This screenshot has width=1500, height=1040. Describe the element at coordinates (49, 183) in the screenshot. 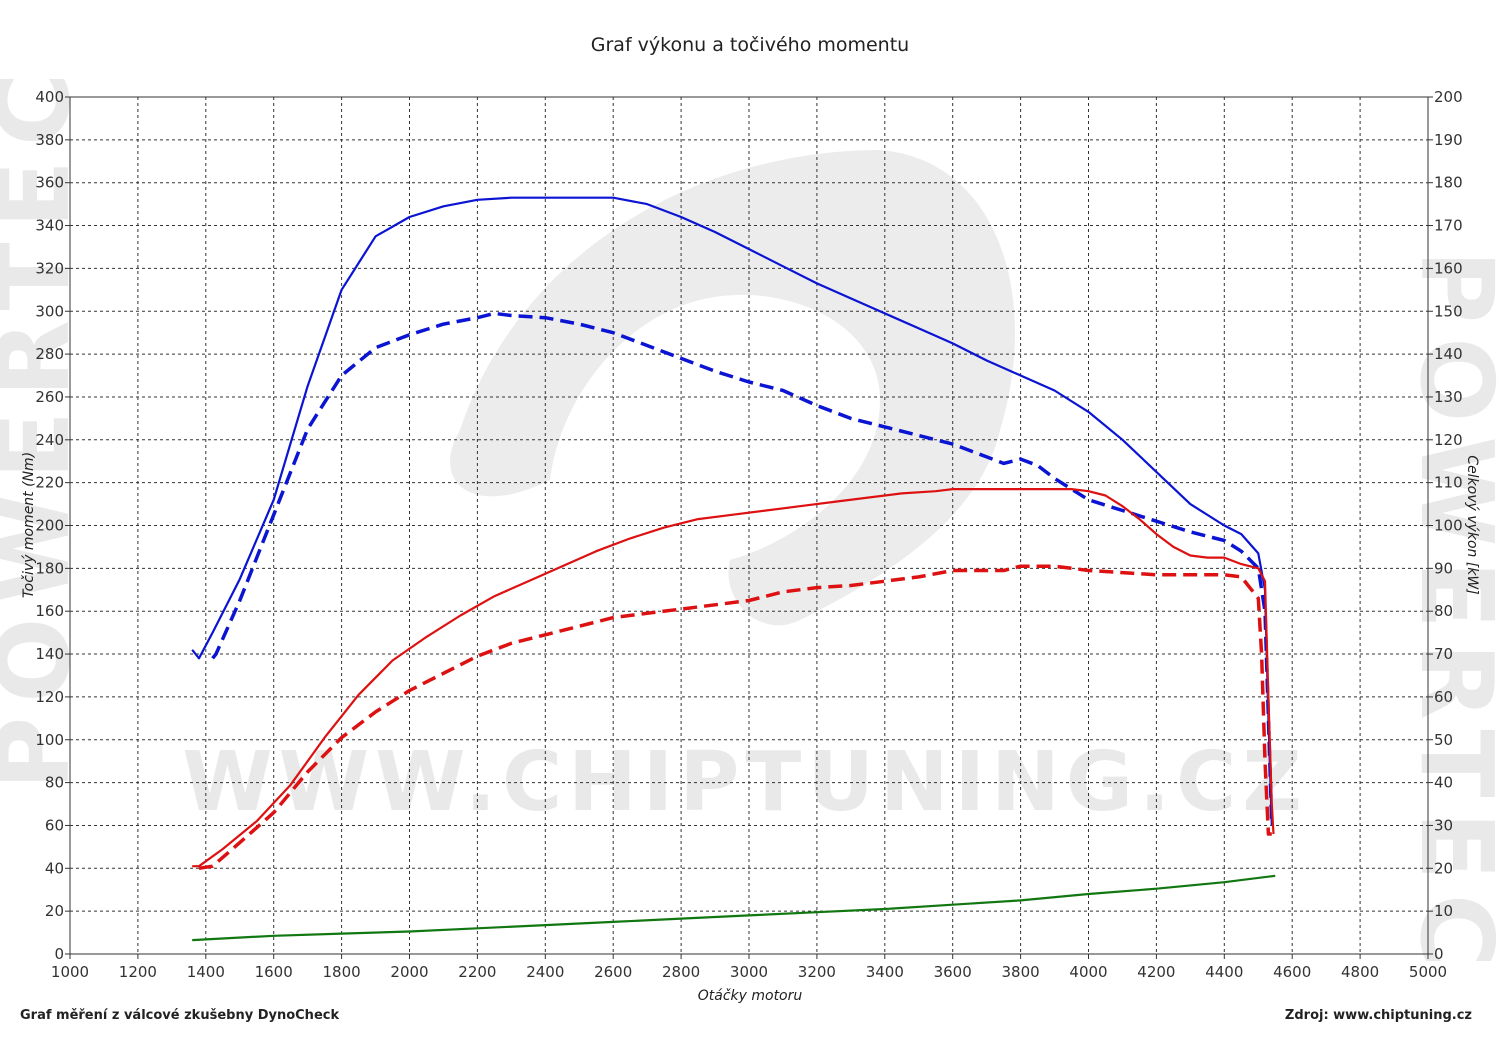

I see `y-tick-label: 360` at that location.